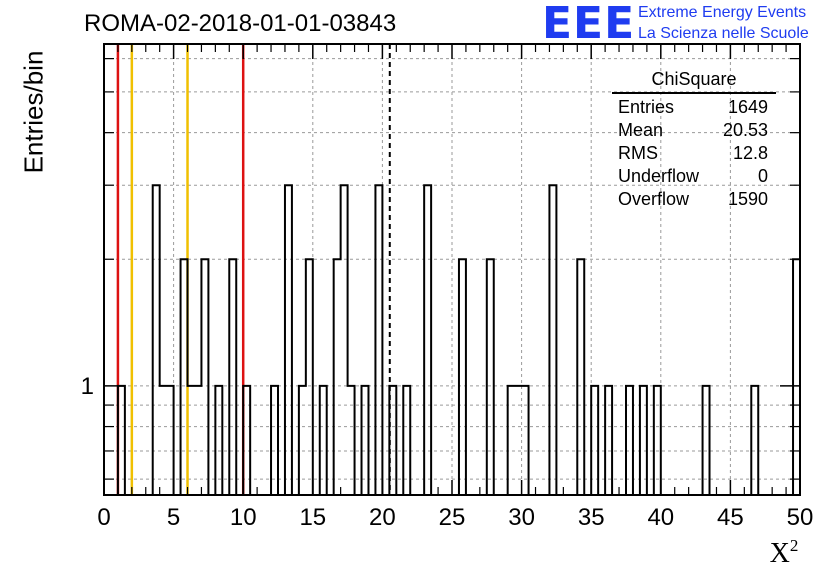 Image resolution: width=836 pixels, height=572 pixels. I want to click on stat-row-mean: Mean 20.53, so click(694, 130).